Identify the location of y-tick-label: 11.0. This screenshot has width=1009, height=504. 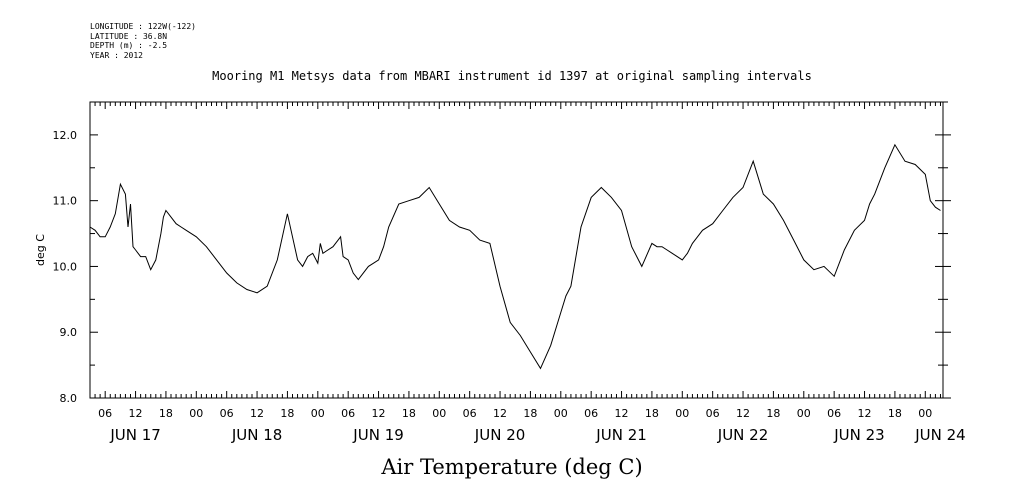
(65, 201).